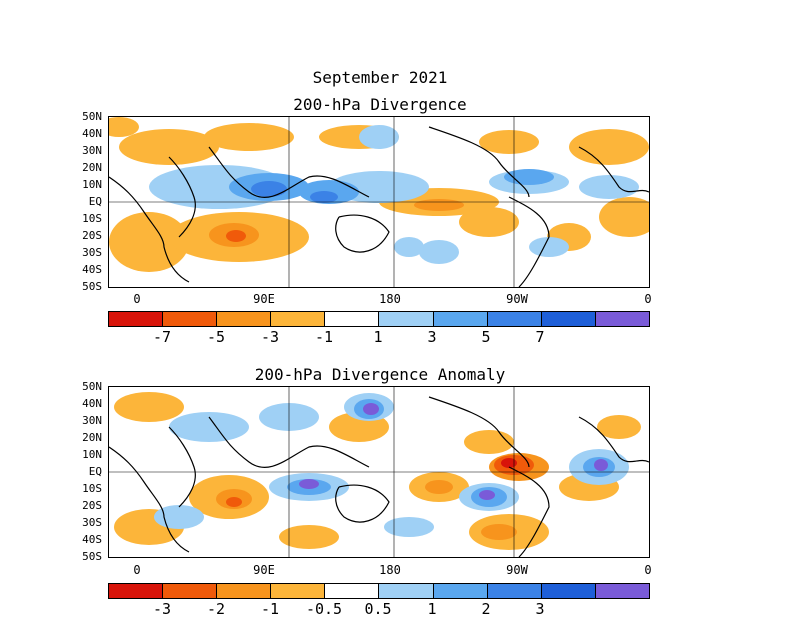  I want to click on colorbar-label: 0.5, so click(378, 609).